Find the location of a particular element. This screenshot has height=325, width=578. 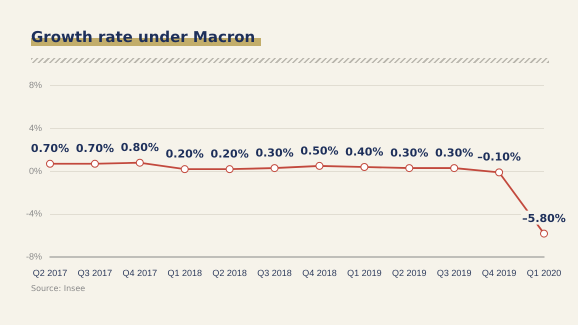

x-tick-label: Q1 2018 is located at coordinates (184, 273).